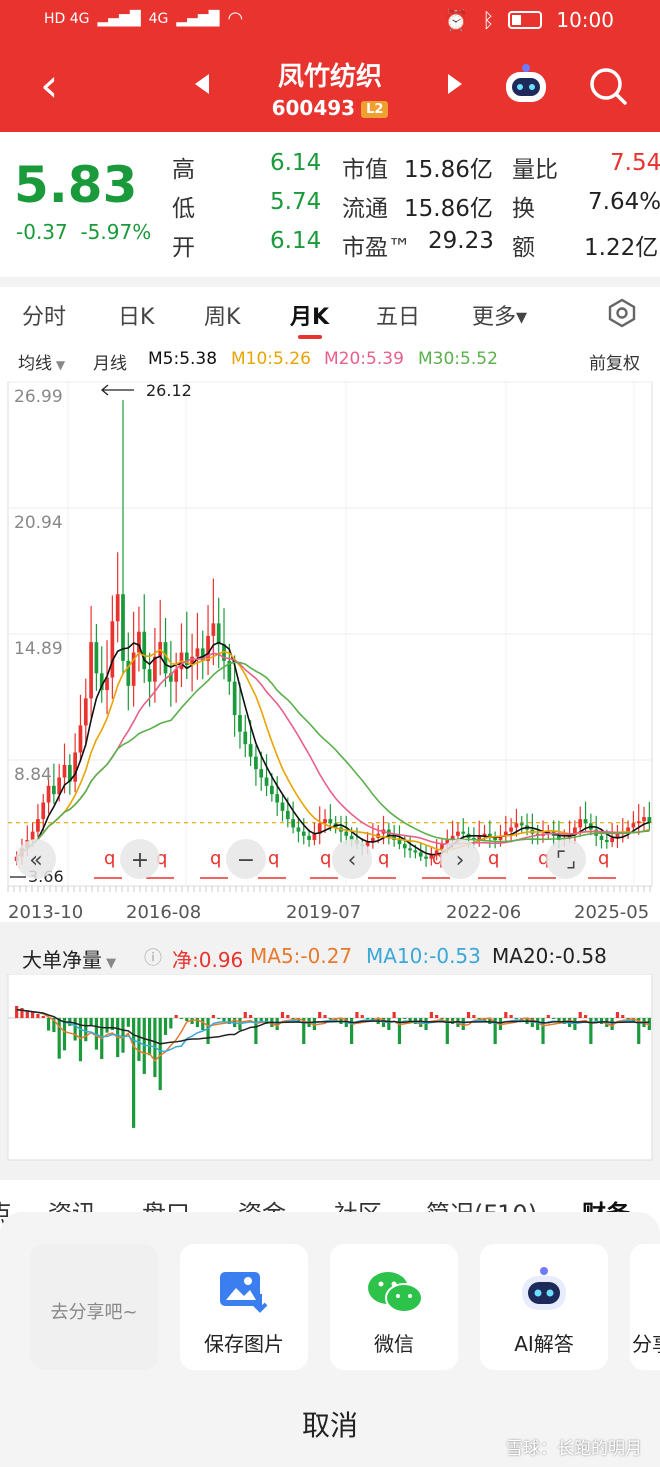 The width and height of the screenshot is (660, 1467). Describe the element at coordinates (83, 232) in the screenshot. I see `price-change: -0.37 -5.97%` at that location.